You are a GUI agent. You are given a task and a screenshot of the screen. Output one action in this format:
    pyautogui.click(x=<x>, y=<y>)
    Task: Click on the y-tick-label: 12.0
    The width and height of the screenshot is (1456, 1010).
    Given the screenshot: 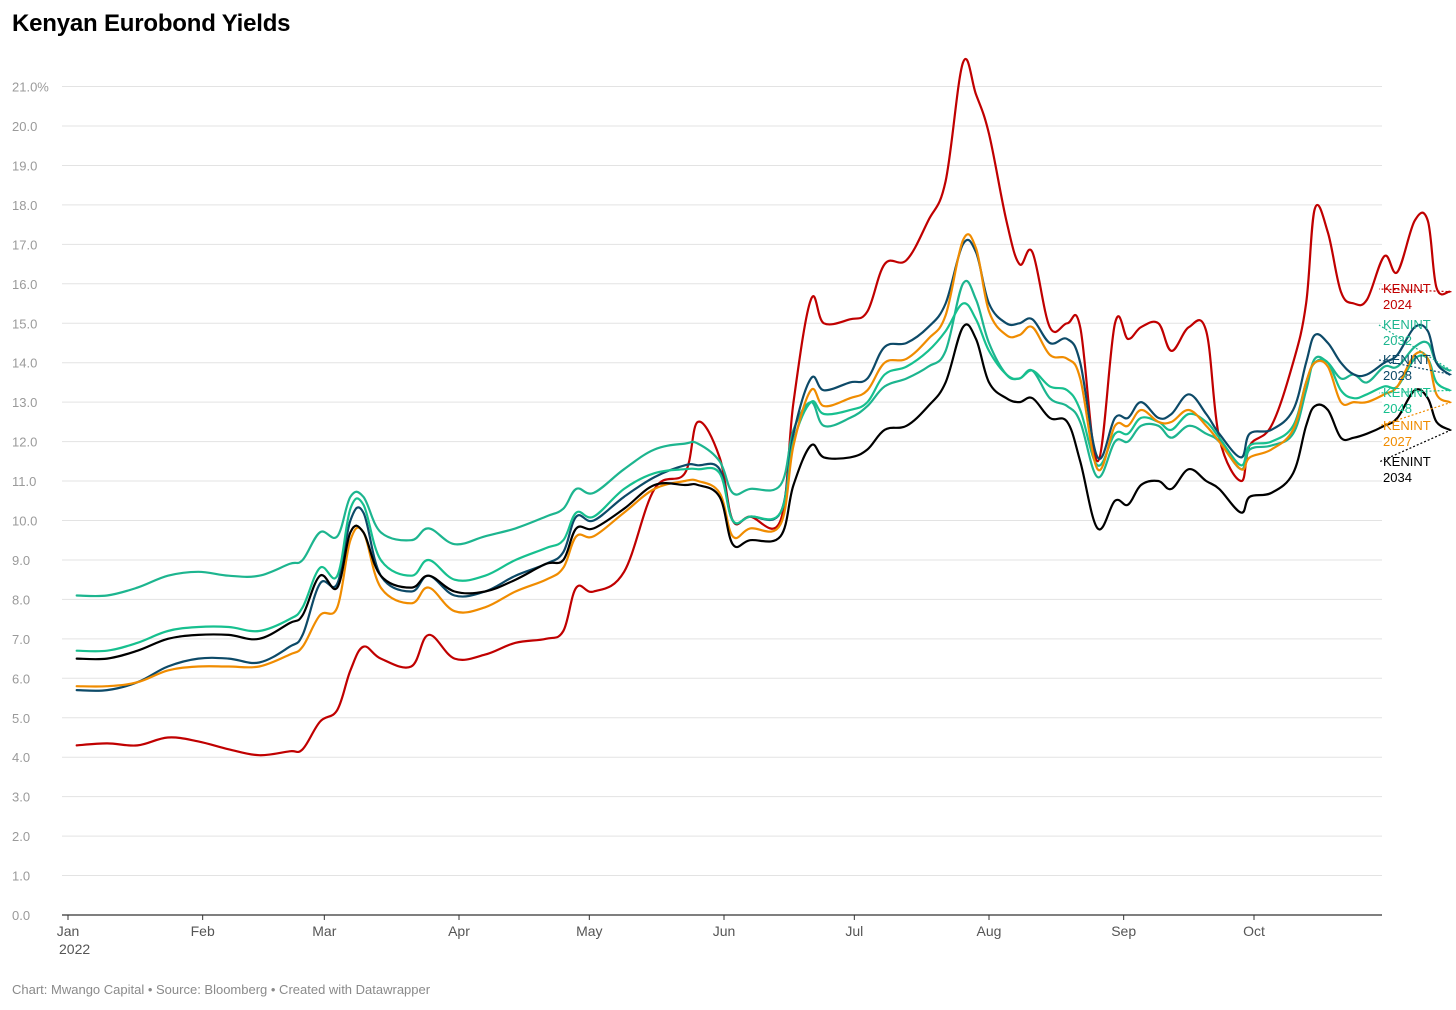 What is the action you would take?
    pyautogui.click(x=24, y=442)
    